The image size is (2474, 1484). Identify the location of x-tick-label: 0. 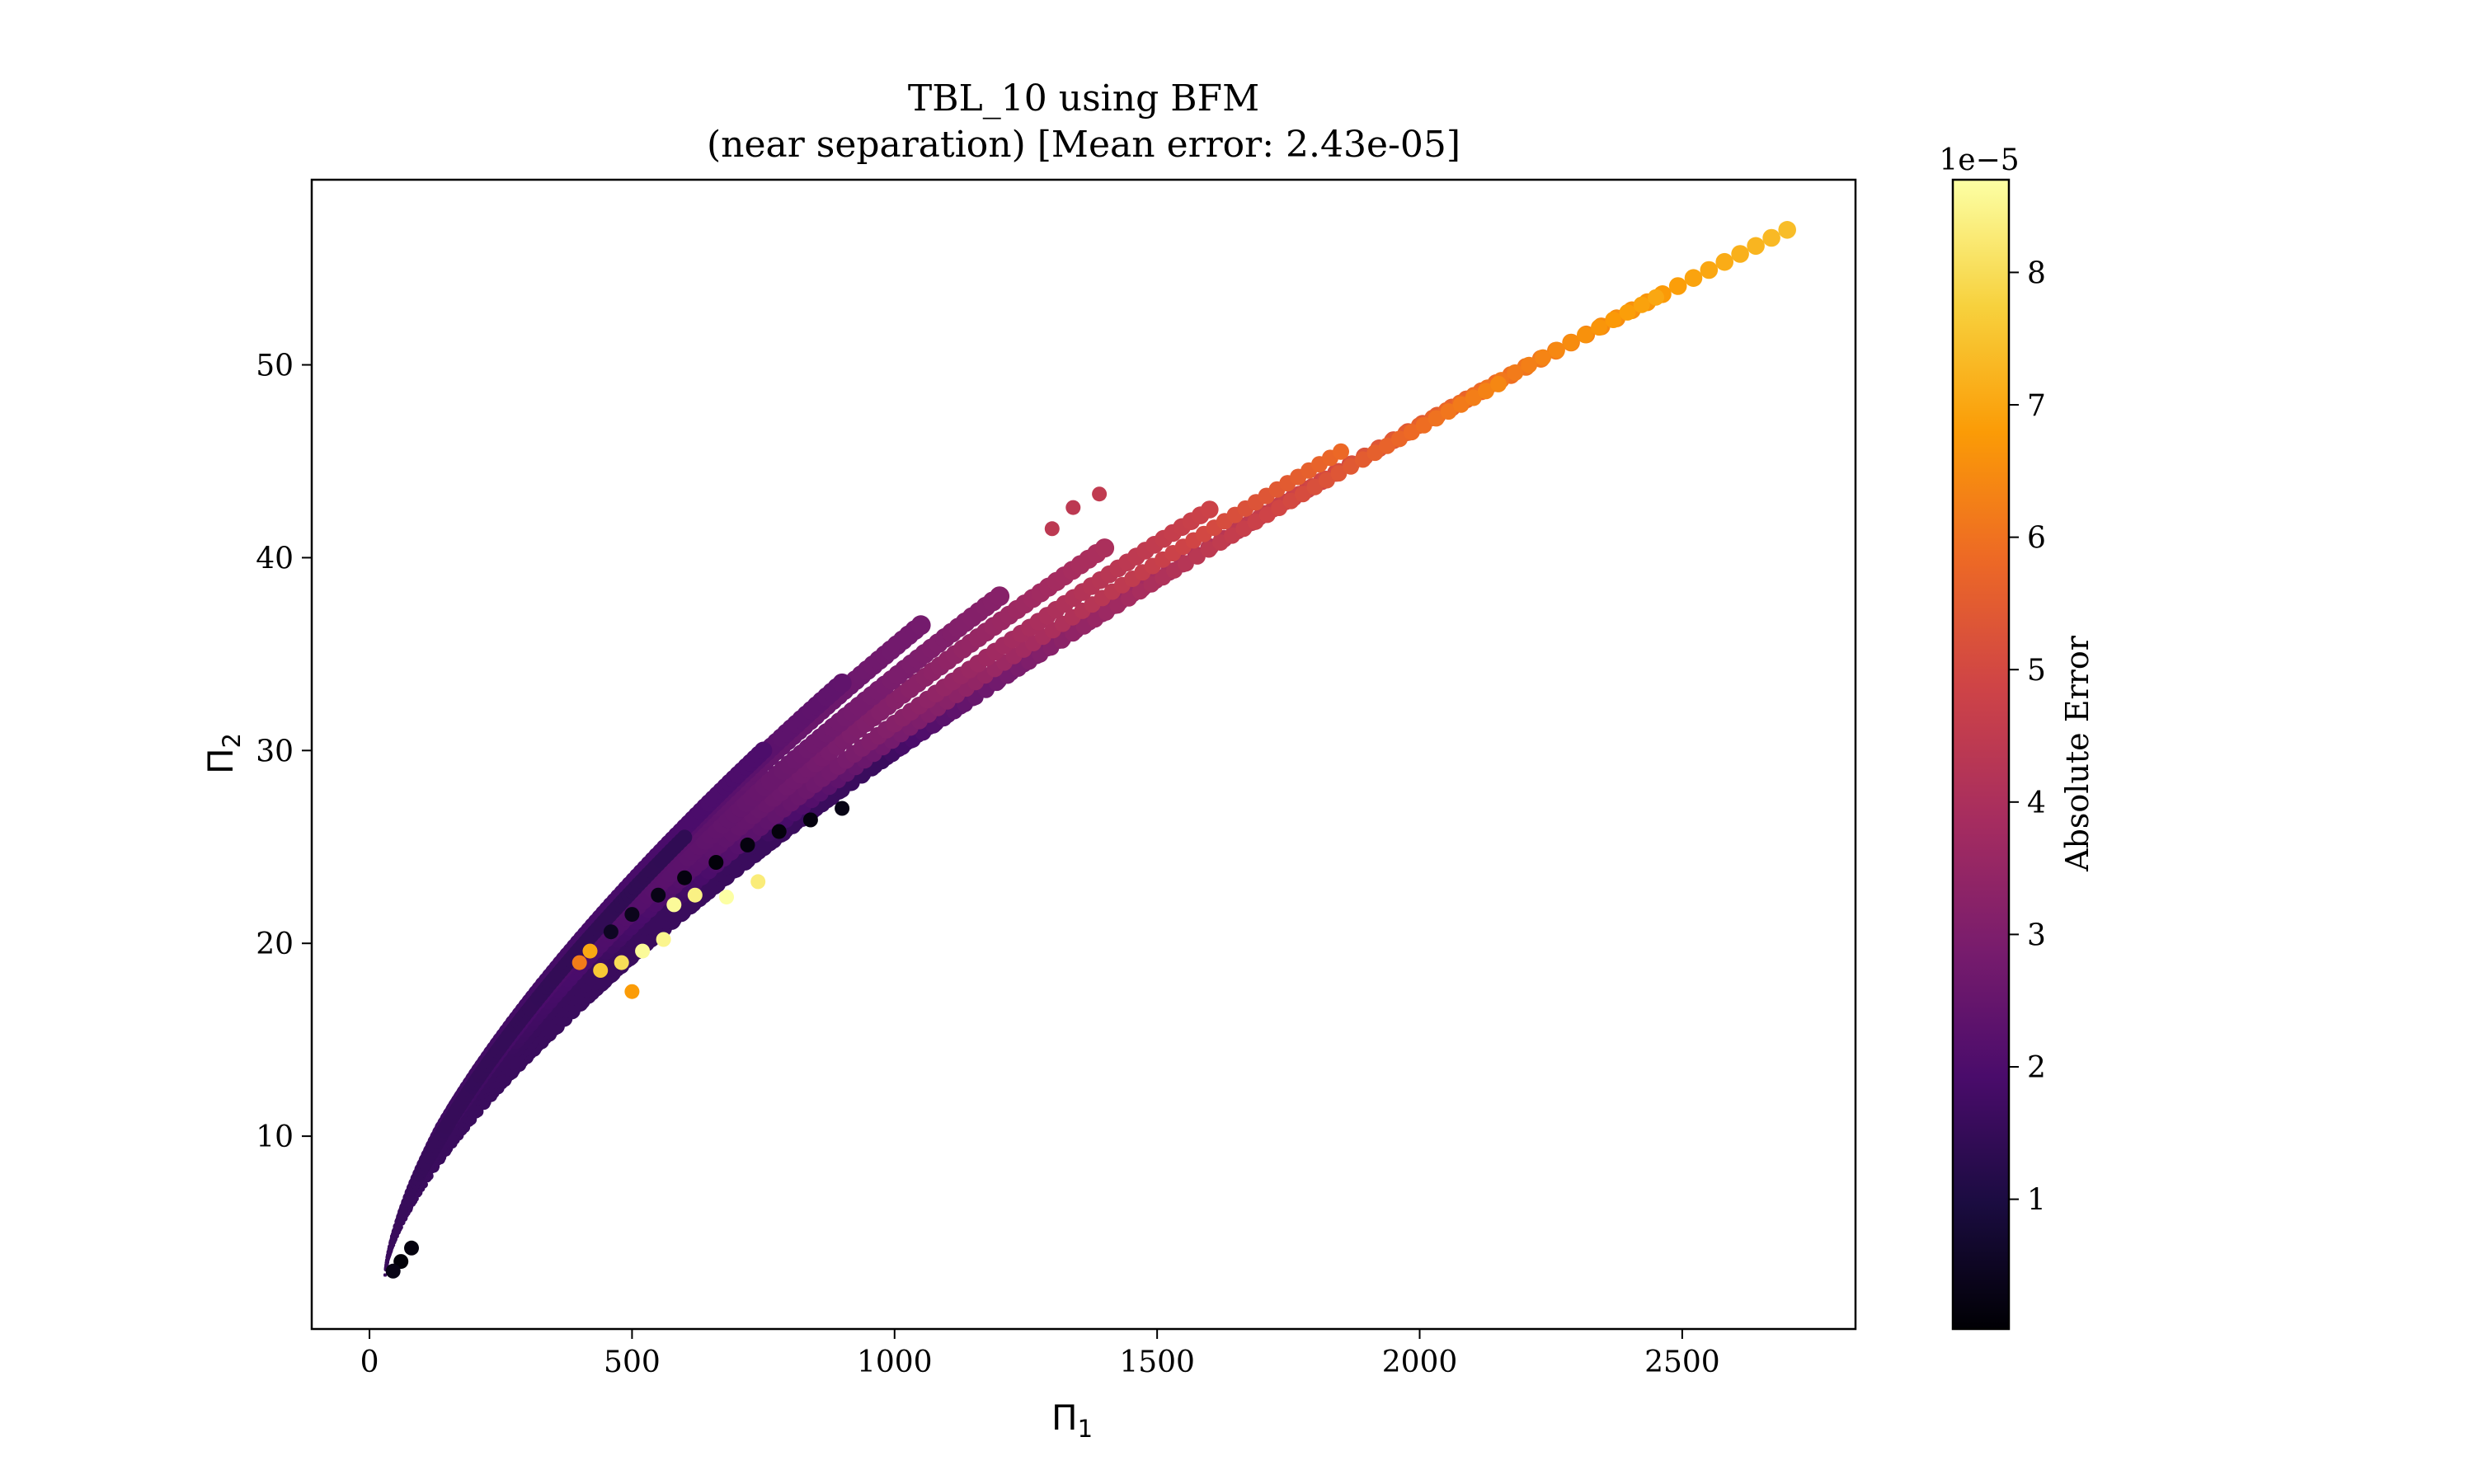
(369, 1362).